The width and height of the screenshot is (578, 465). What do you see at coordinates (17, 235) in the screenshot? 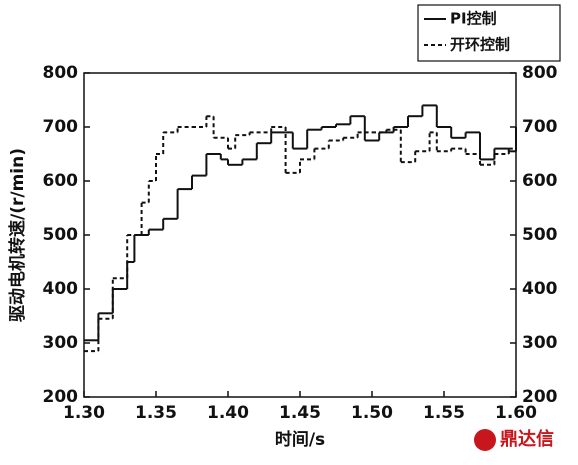
I see `y-axis-label: 驱动电机转速/(r/min)` at bounding box center [17, 235].